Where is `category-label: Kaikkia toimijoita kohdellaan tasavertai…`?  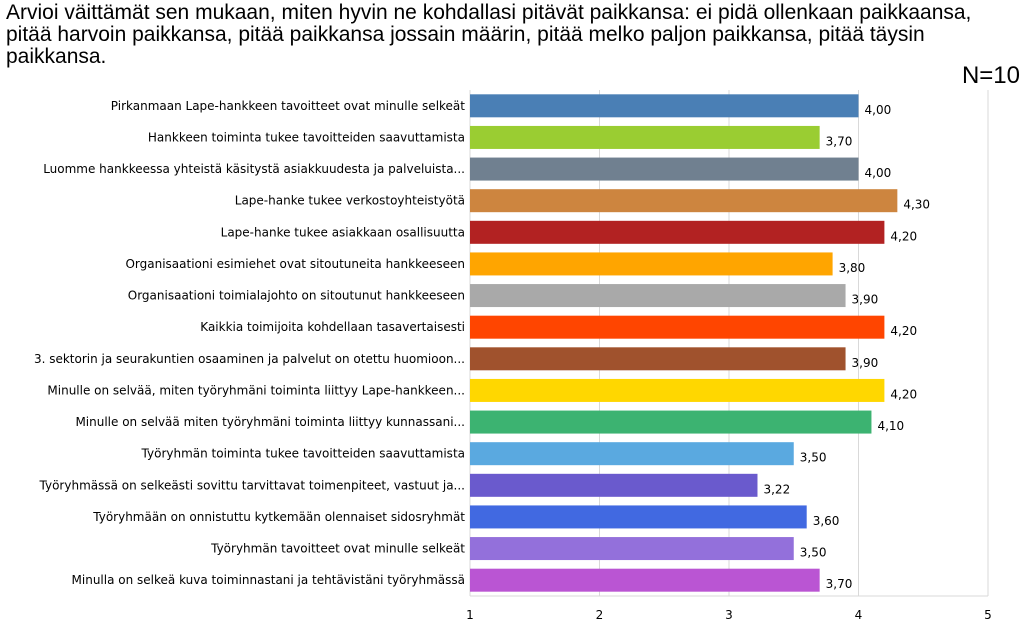 category-label: Kaikkia toimijoita kohdellaan tasavertai… is located at coordinates (332, 327).